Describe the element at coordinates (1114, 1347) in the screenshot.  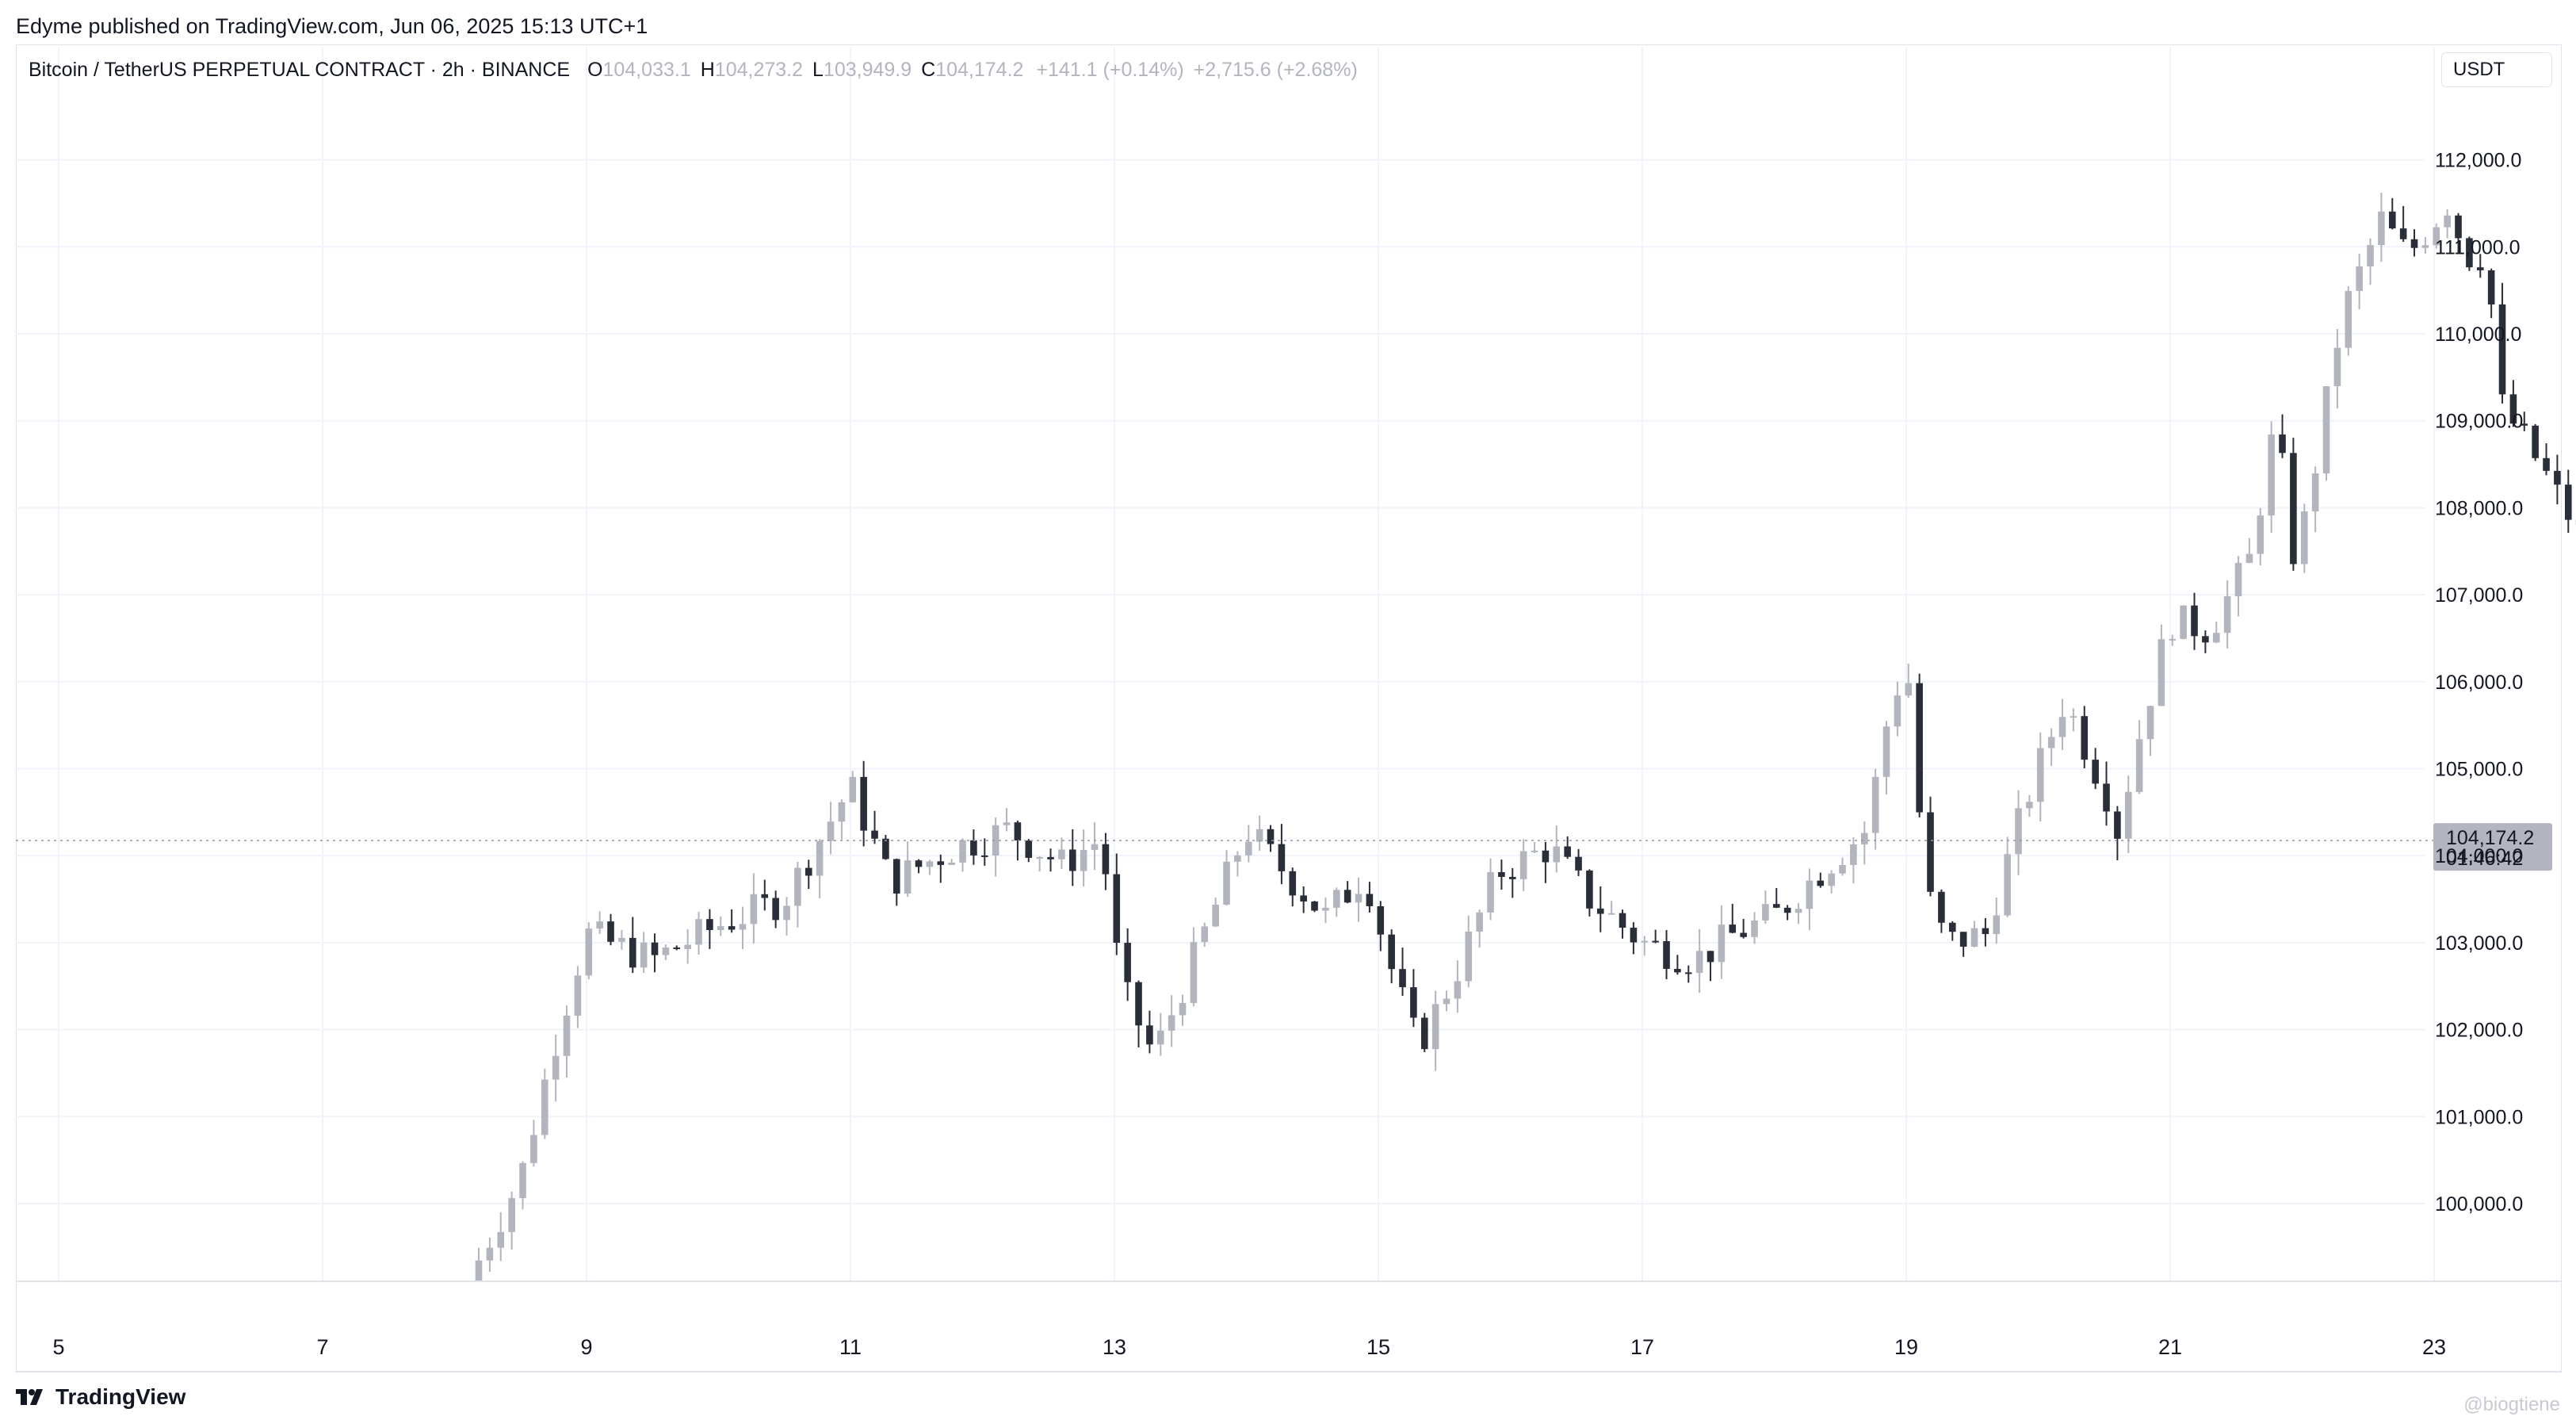
I see `time-tick-label: 13` at that location.